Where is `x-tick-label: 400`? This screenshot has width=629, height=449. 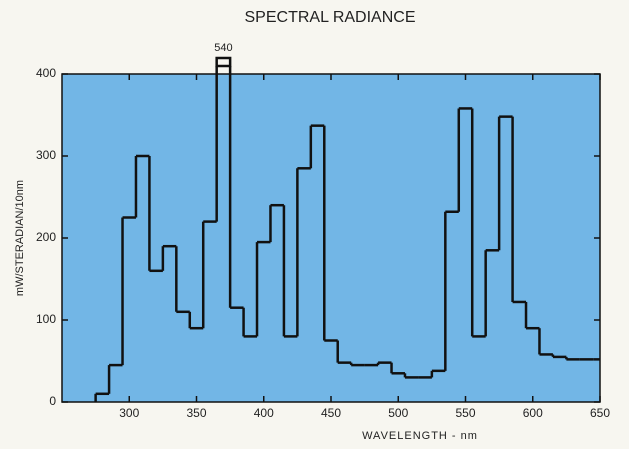
x-tick-label: 400 is located at coordinates (264, 413).